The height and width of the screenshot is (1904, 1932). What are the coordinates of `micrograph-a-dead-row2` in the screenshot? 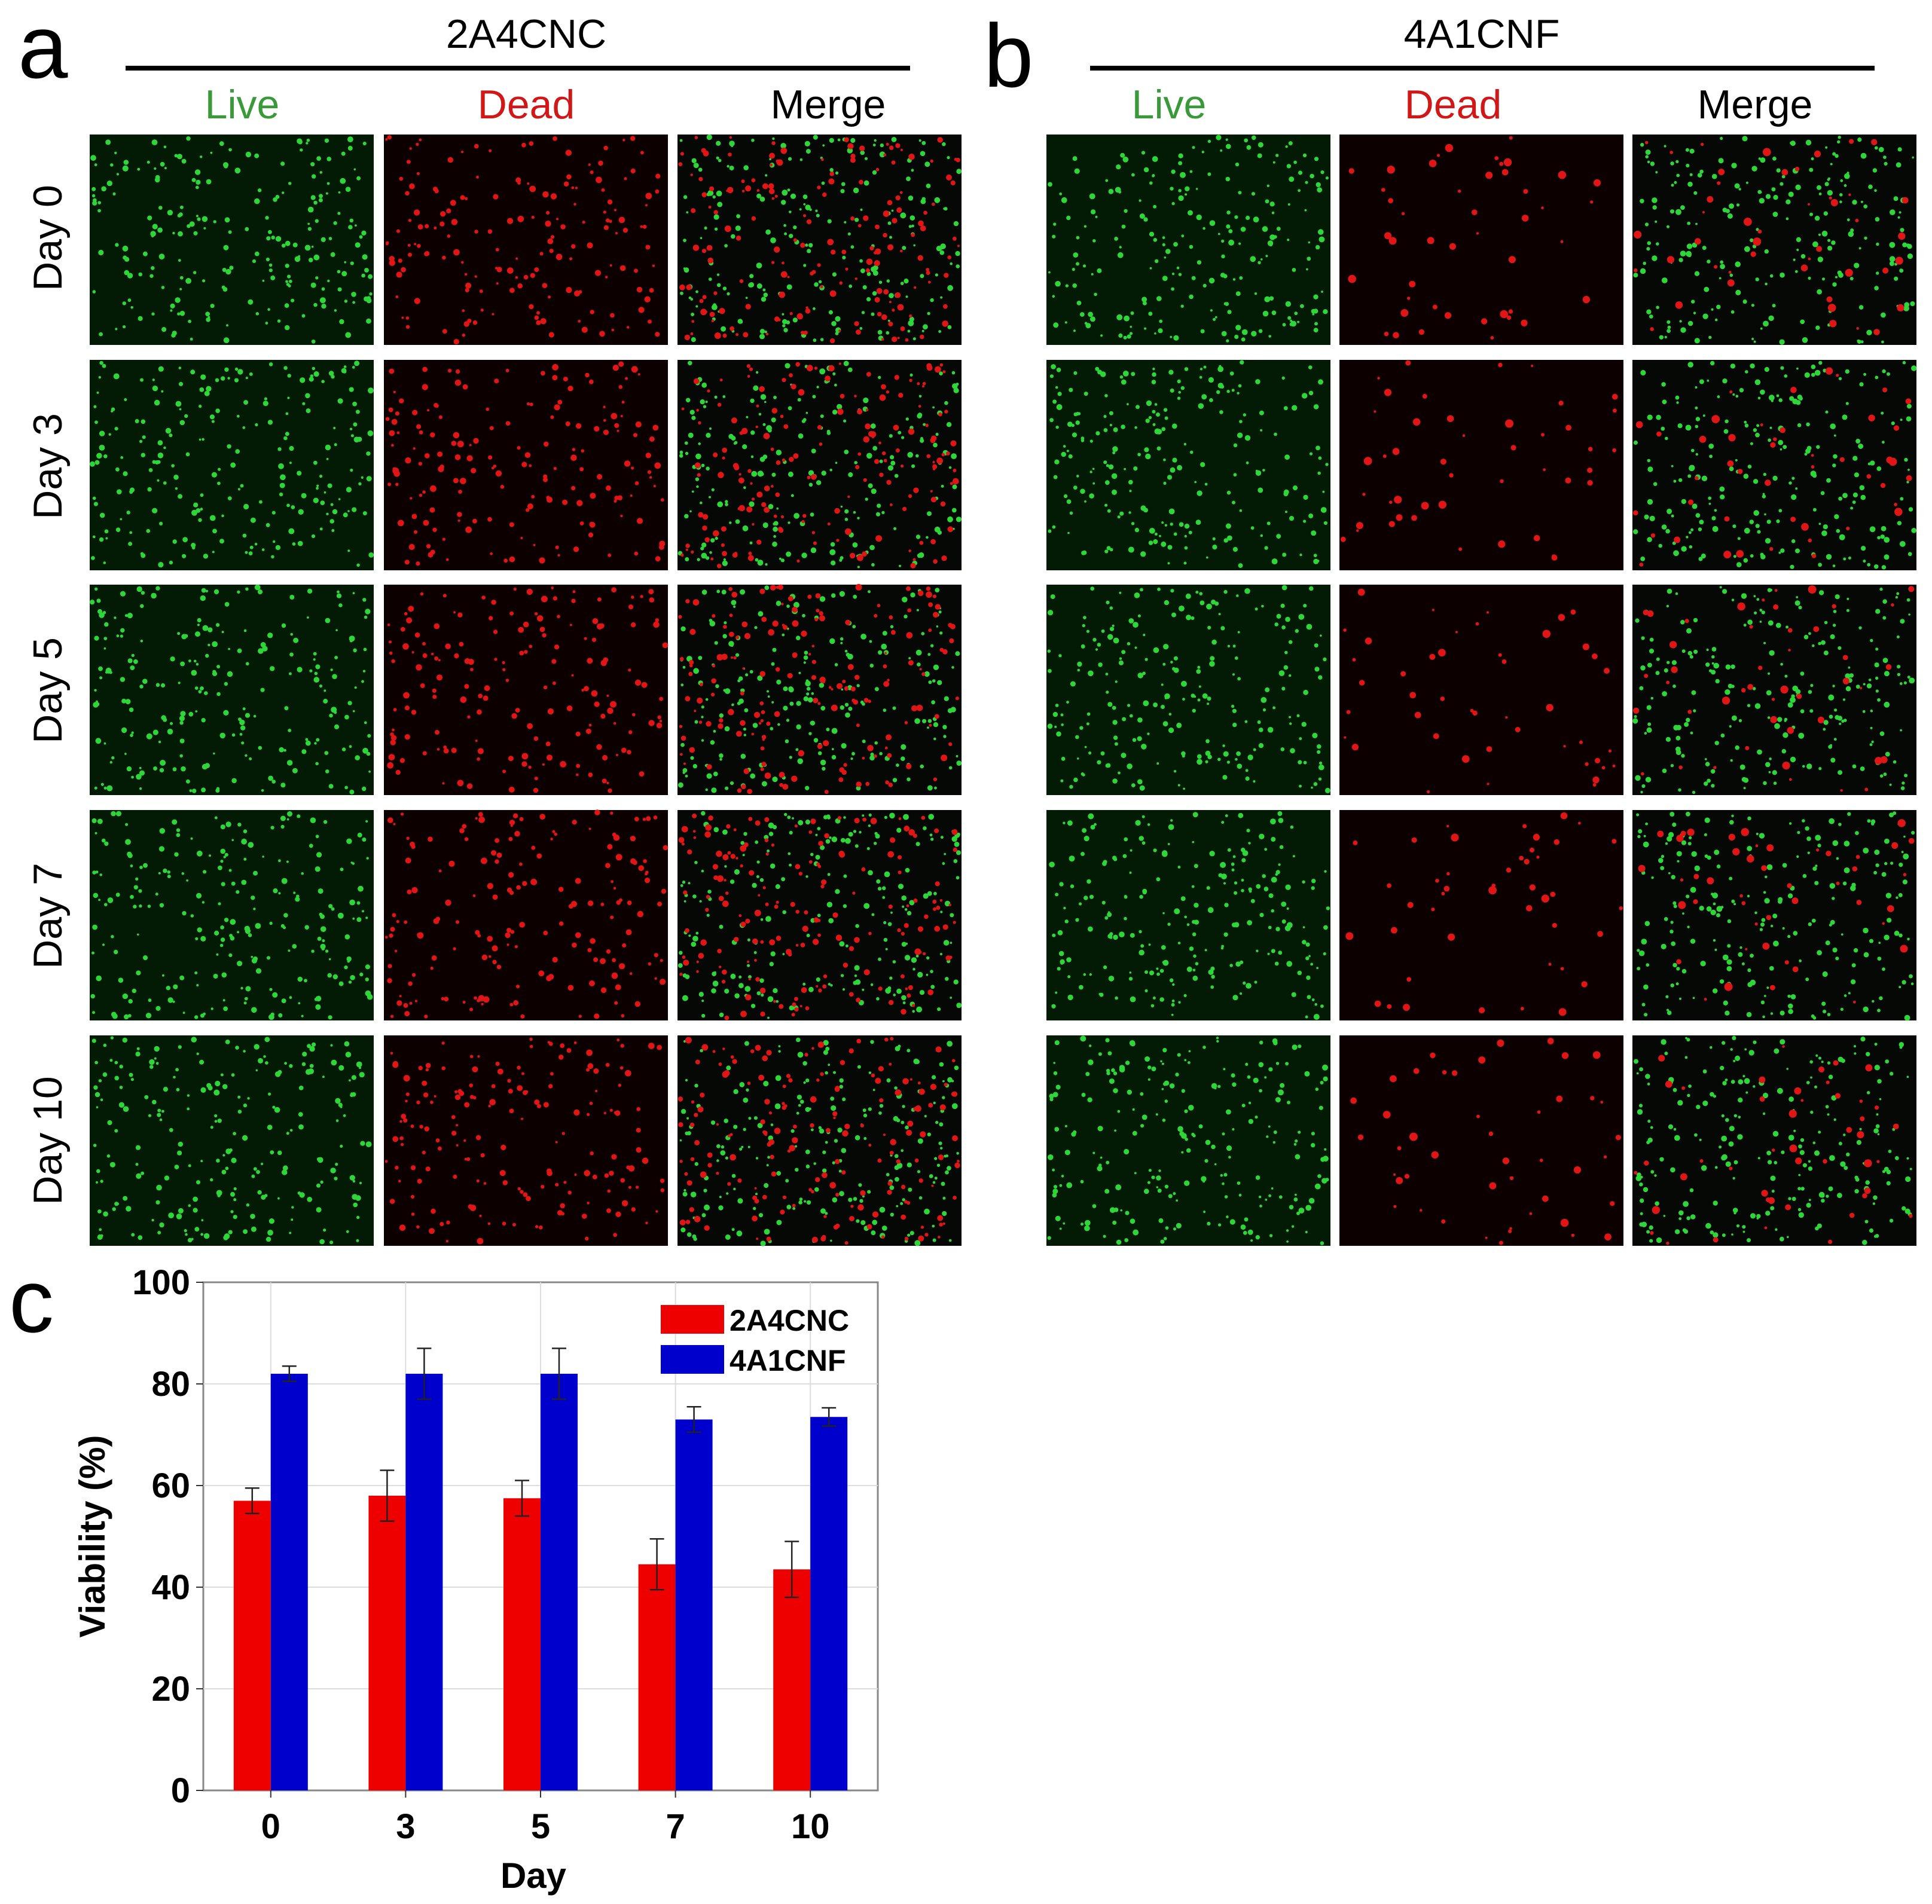 It's located at (526, 690).